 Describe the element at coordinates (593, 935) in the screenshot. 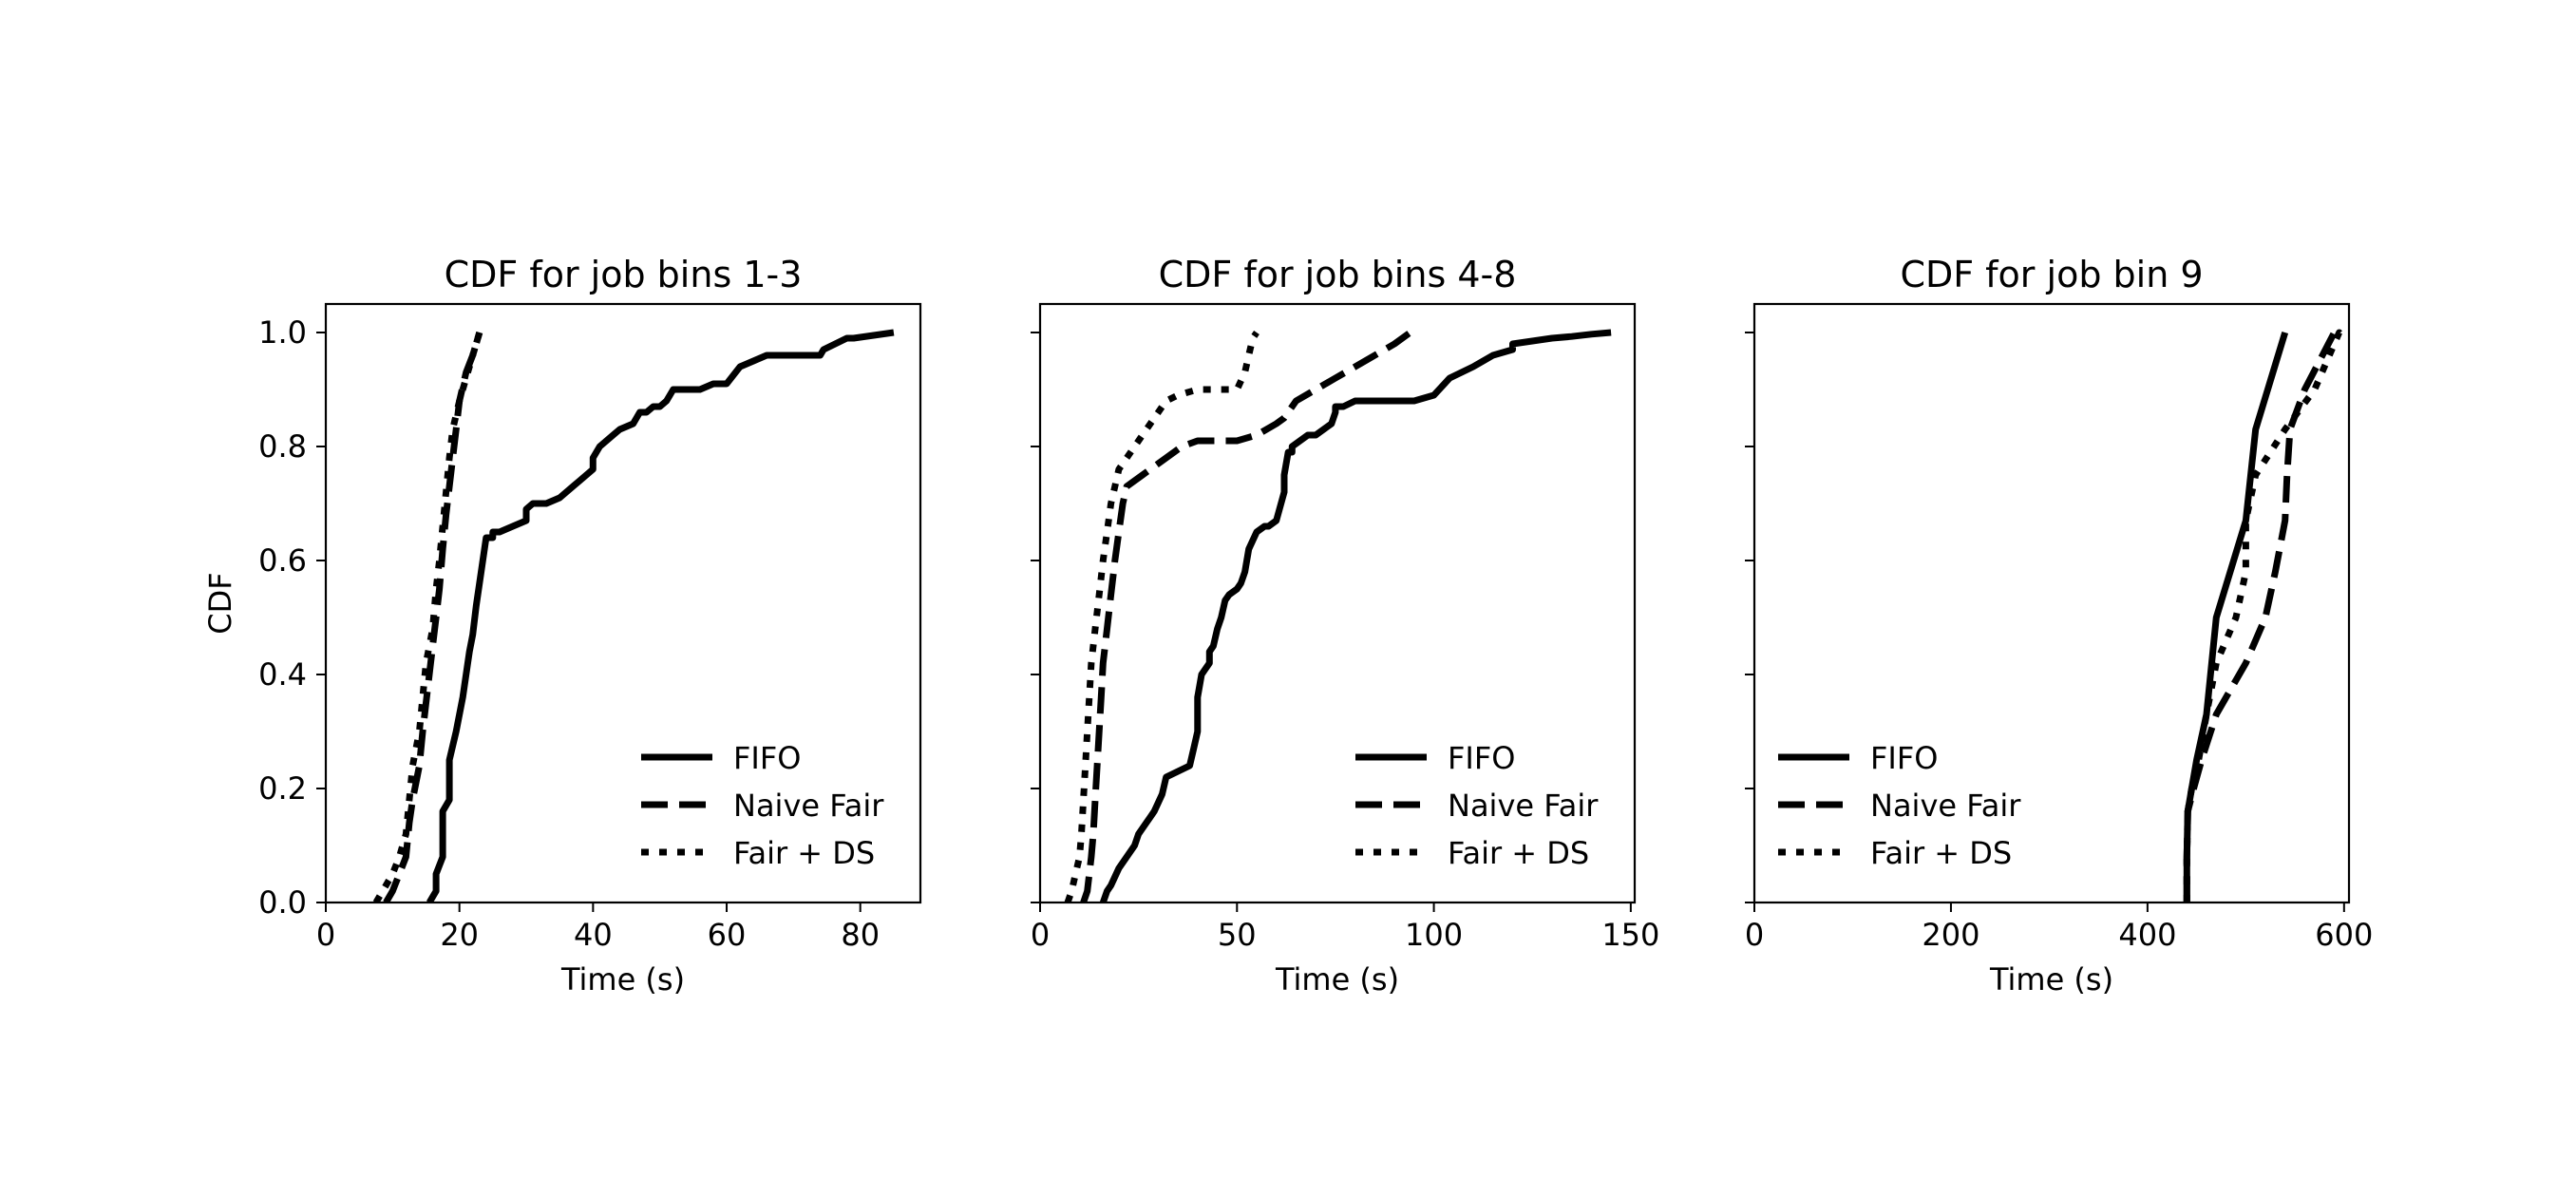

I see `x-tick-label: 40` at that location.